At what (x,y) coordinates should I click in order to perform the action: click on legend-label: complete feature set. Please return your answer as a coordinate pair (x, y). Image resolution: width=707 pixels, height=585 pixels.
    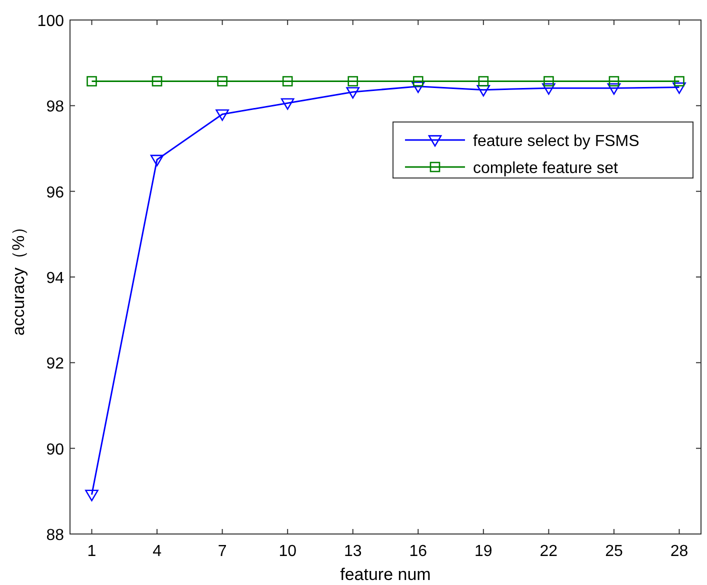
    Looking at the image, I should click on (546, 168).